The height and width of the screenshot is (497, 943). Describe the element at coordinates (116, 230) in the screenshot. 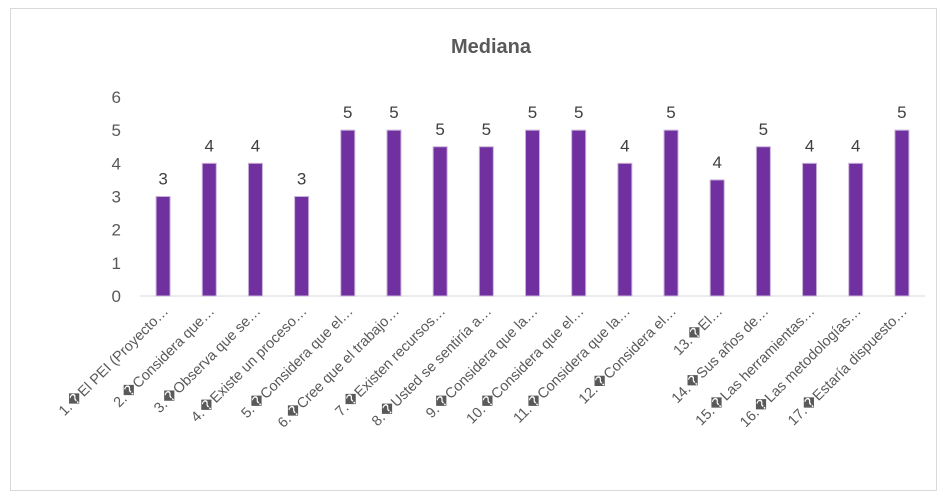

I see `y-tick-label: 2` at that location.